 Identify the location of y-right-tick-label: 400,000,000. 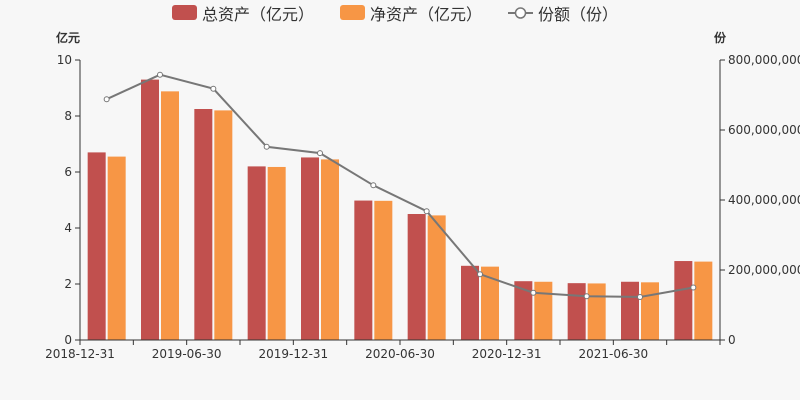
(764, 200).